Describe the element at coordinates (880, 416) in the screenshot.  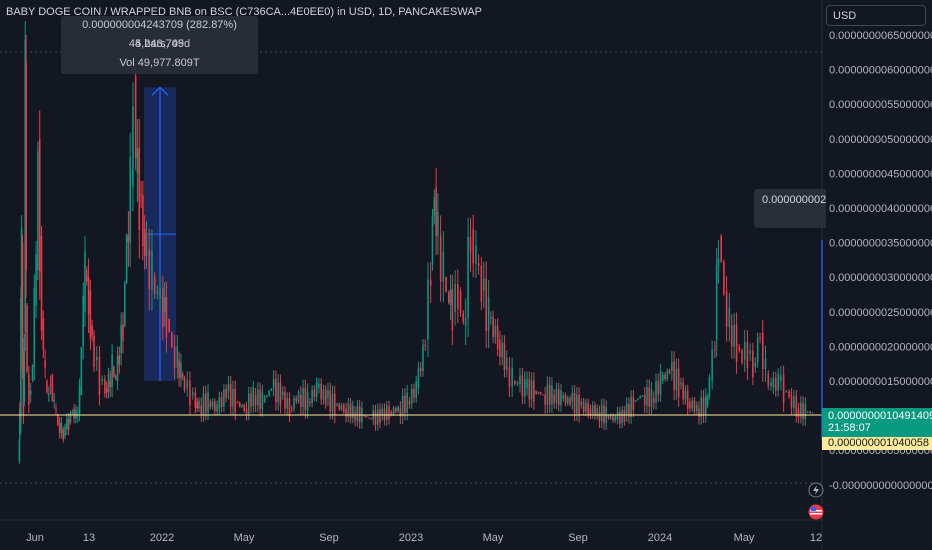
I see `last-price-value: 0.0000000010491409` at that location.